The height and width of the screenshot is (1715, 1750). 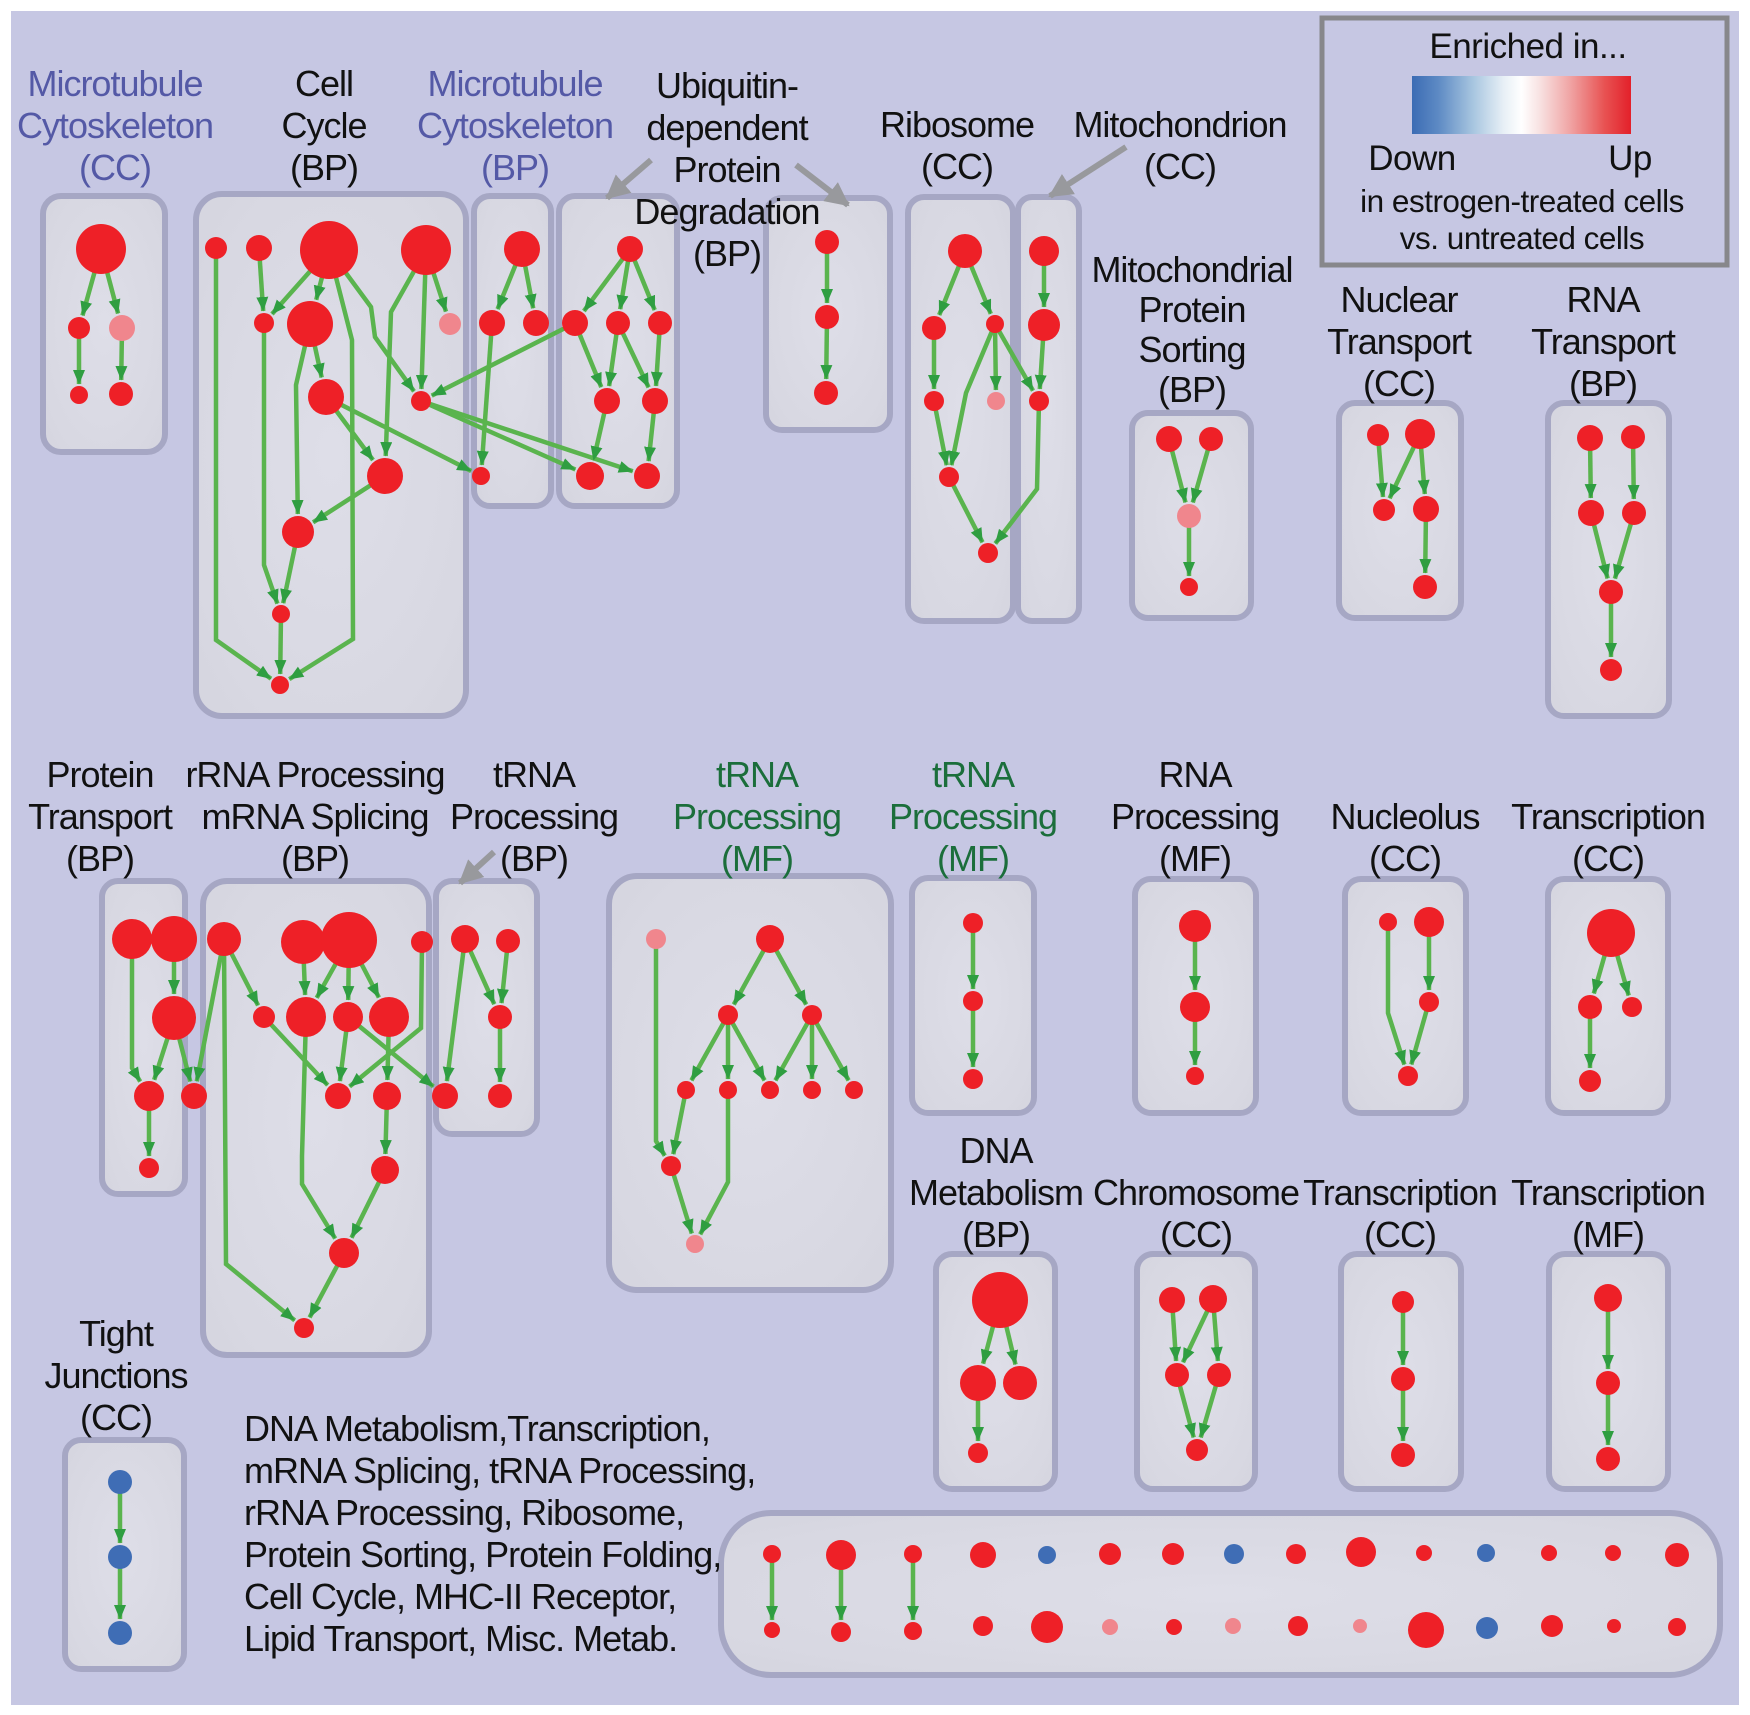 I want to click on svg-text: Cell Cycle, MHC-II Receptor,, so click(x=460, y=1596).